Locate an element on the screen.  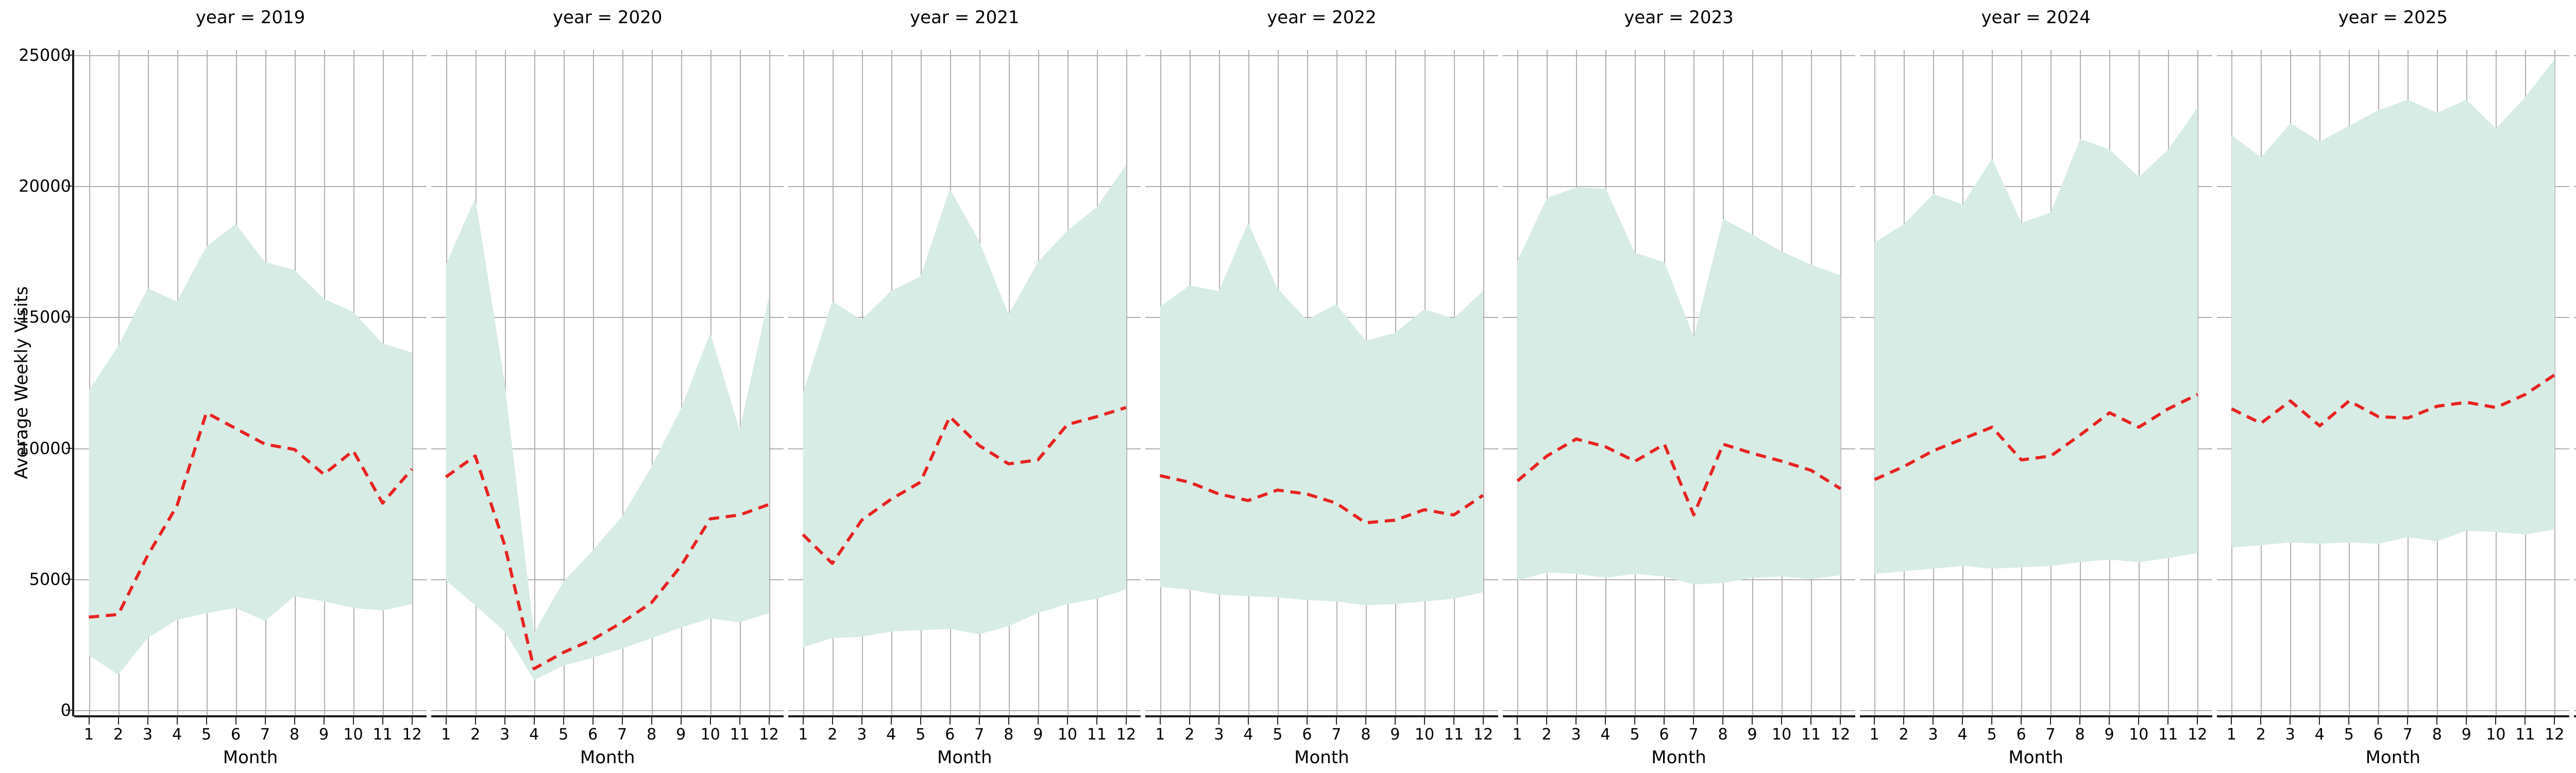
facet-panel-2026 is located at coordinates (2574, 382).